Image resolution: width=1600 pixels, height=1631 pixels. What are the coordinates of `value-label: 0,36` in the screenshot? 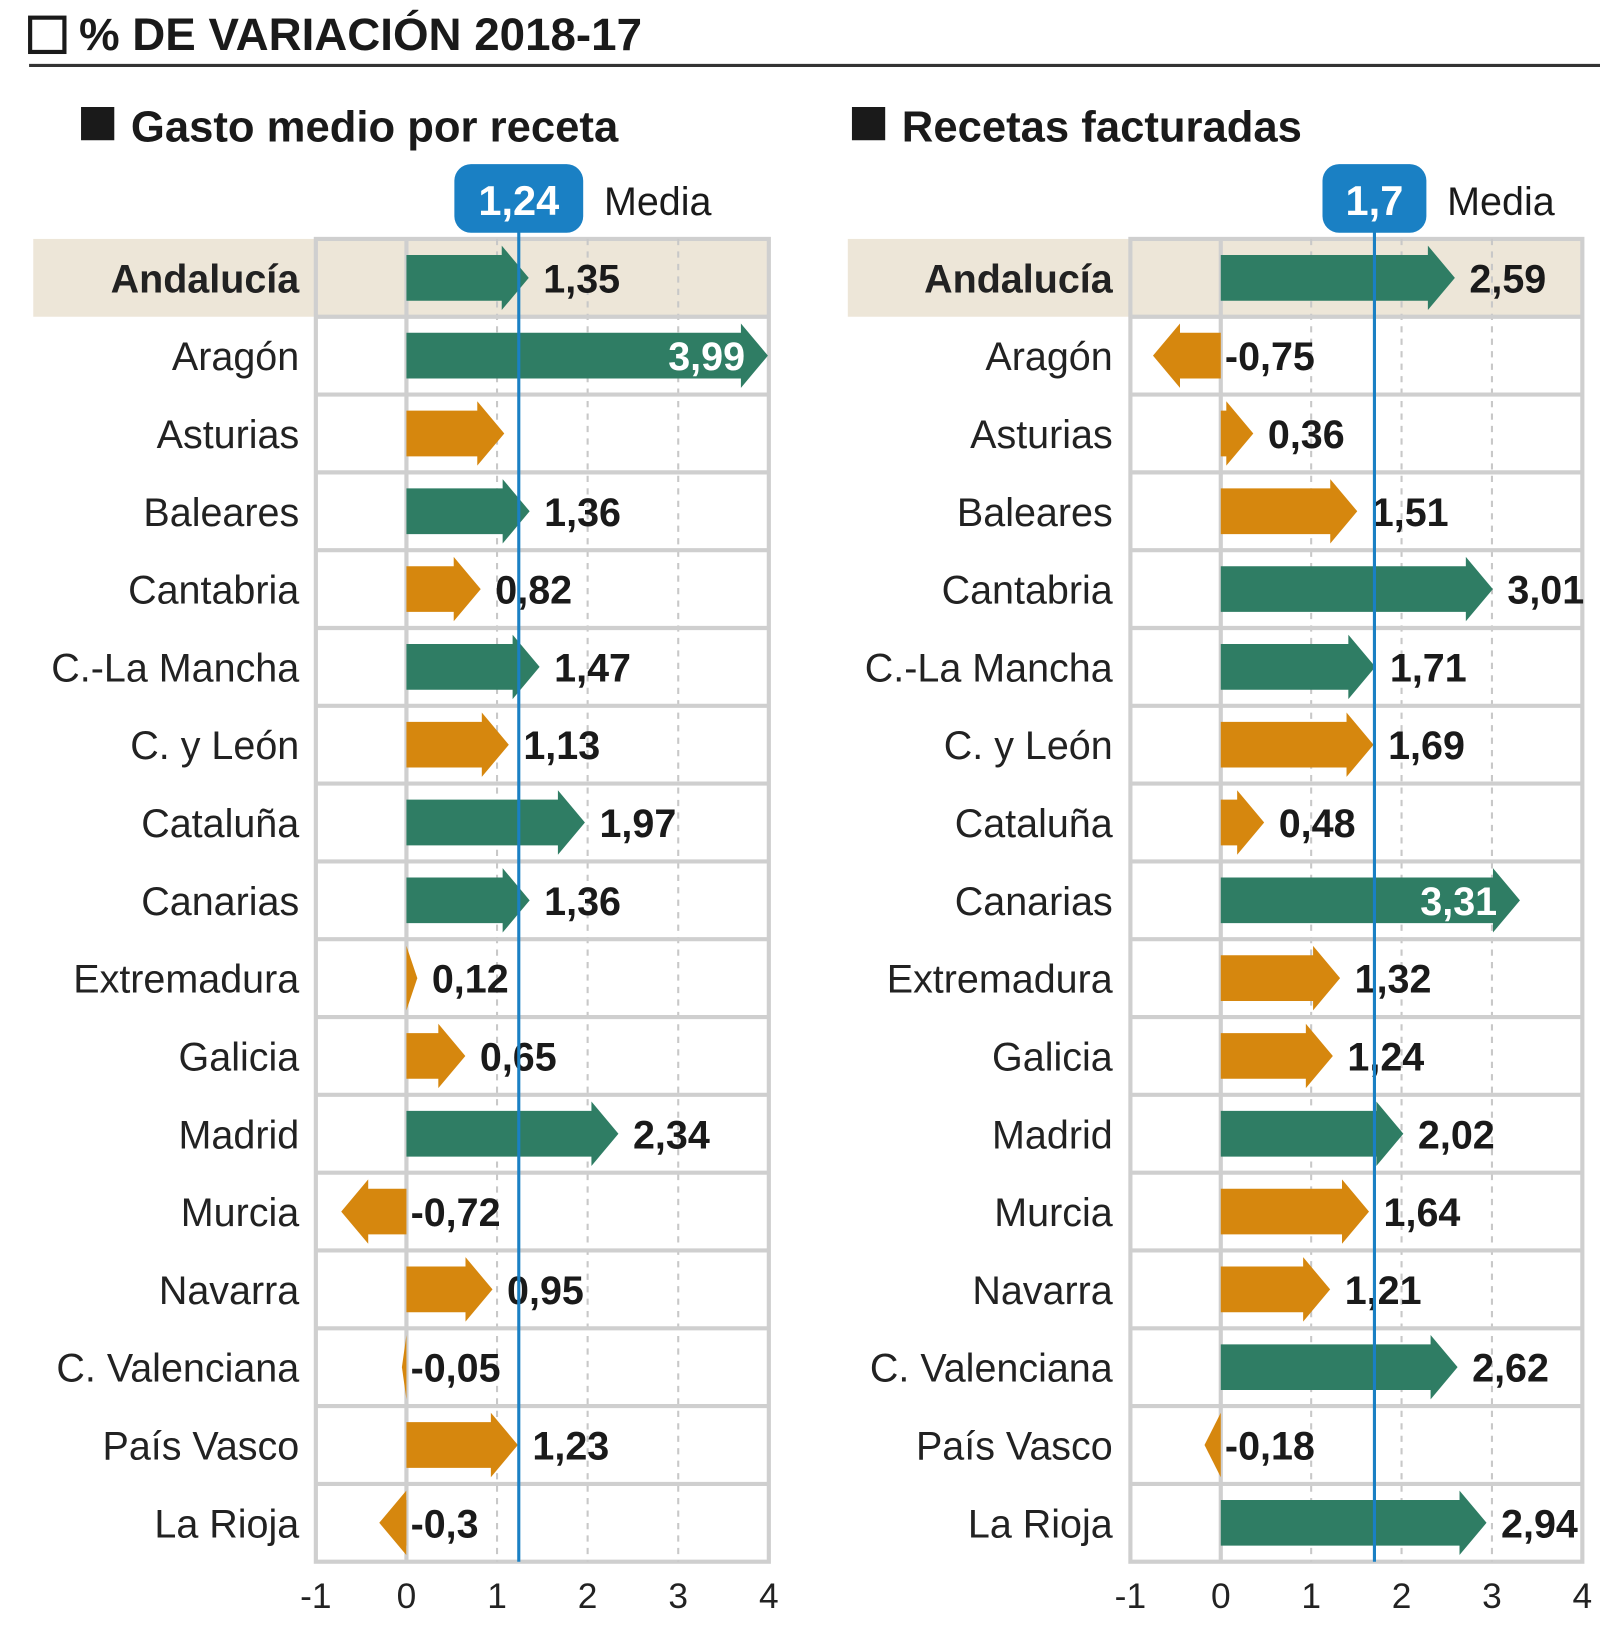 It's located at (1306, 435).